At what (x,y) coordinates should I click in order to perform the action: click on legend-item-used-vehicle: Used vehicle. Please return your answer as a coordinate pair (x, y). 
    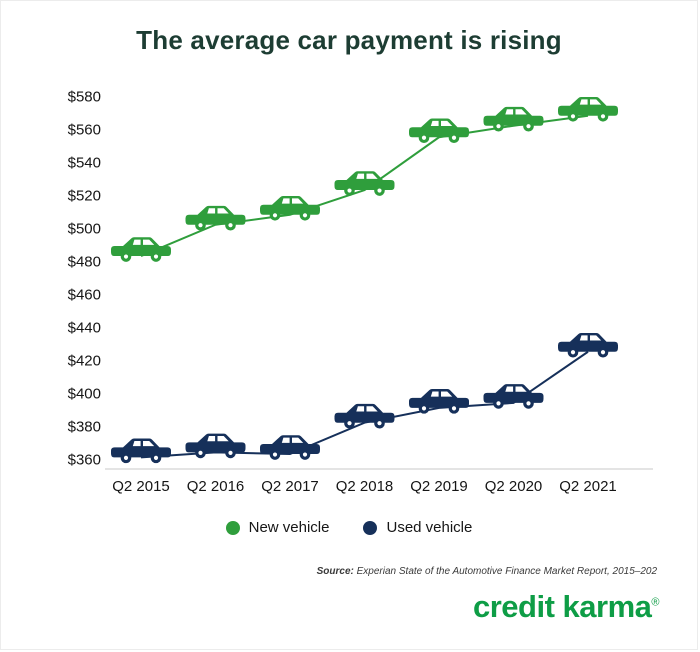
    Looking at the image, I should click on (417, 527).